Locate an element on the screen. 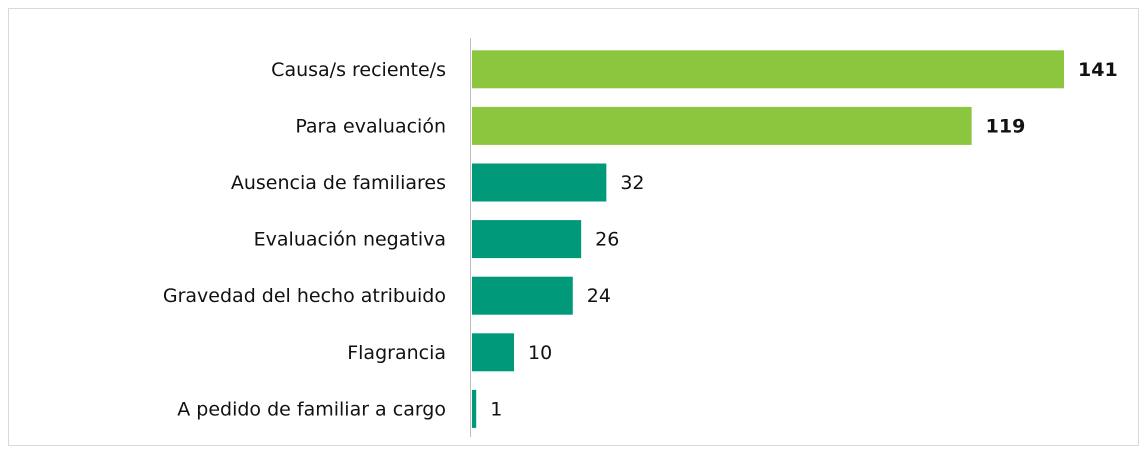  category-label: Evaluación negativa is located at coordinates (350, 240).